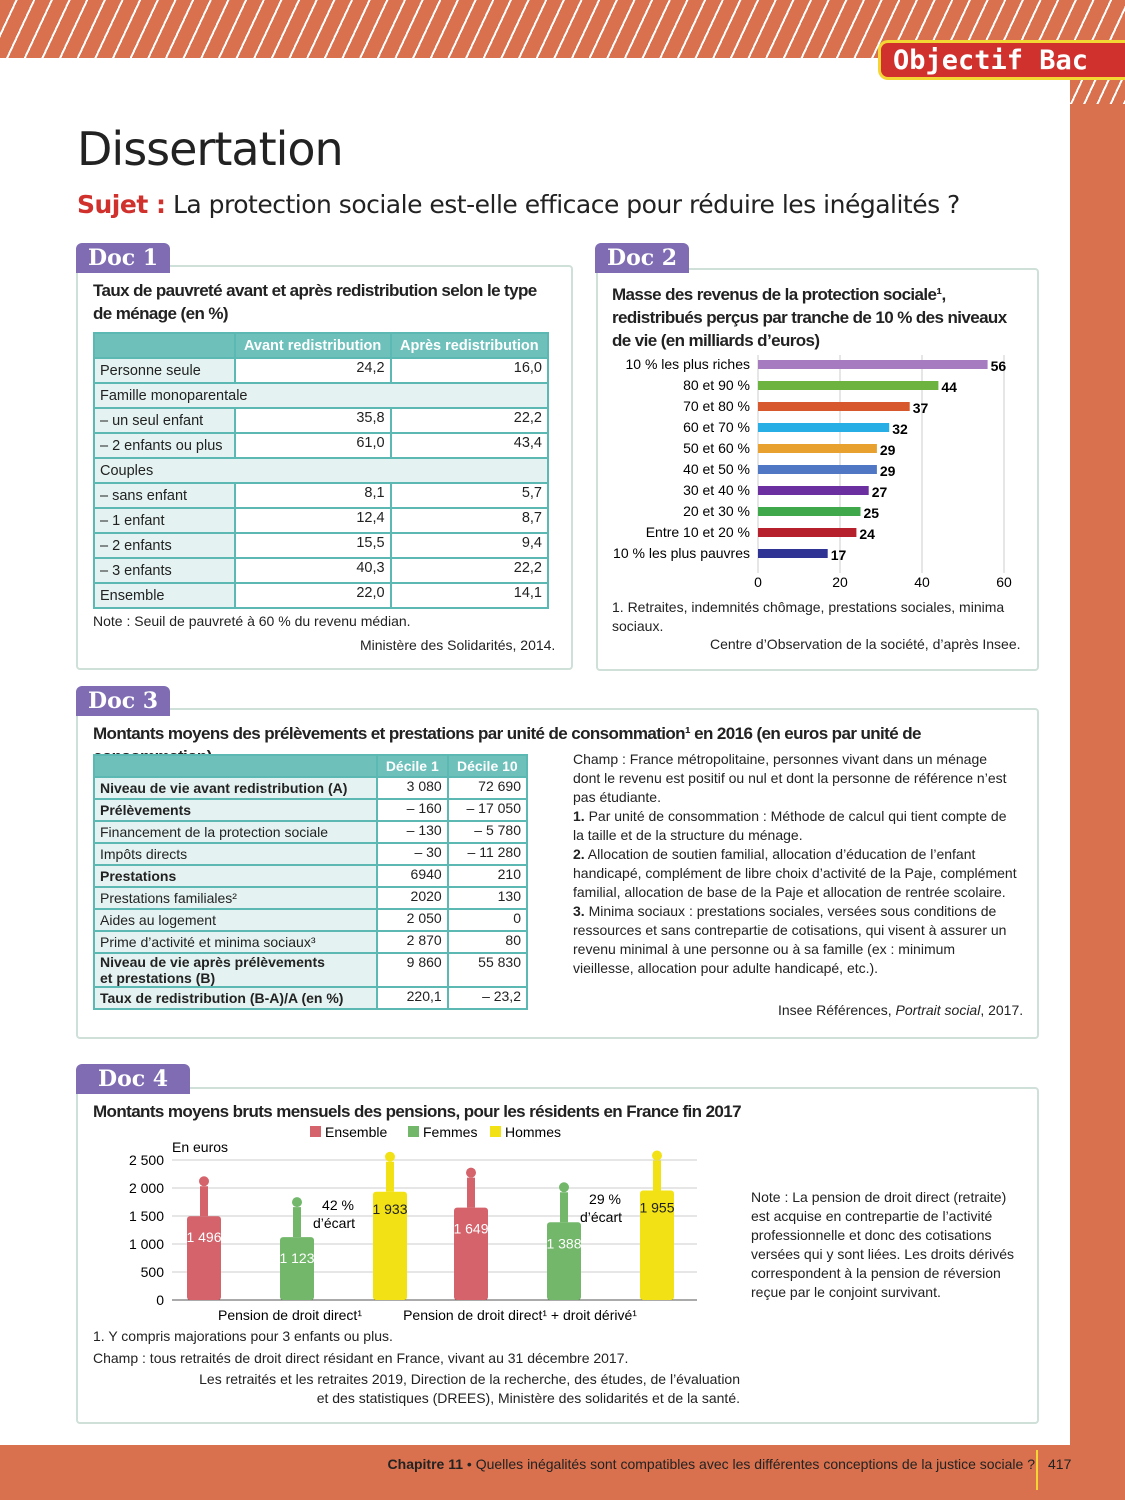 Image resolution: width=1125 pixels, height=1500 pixels. I want to click on cell-value: 2 050, so click(412, 920).